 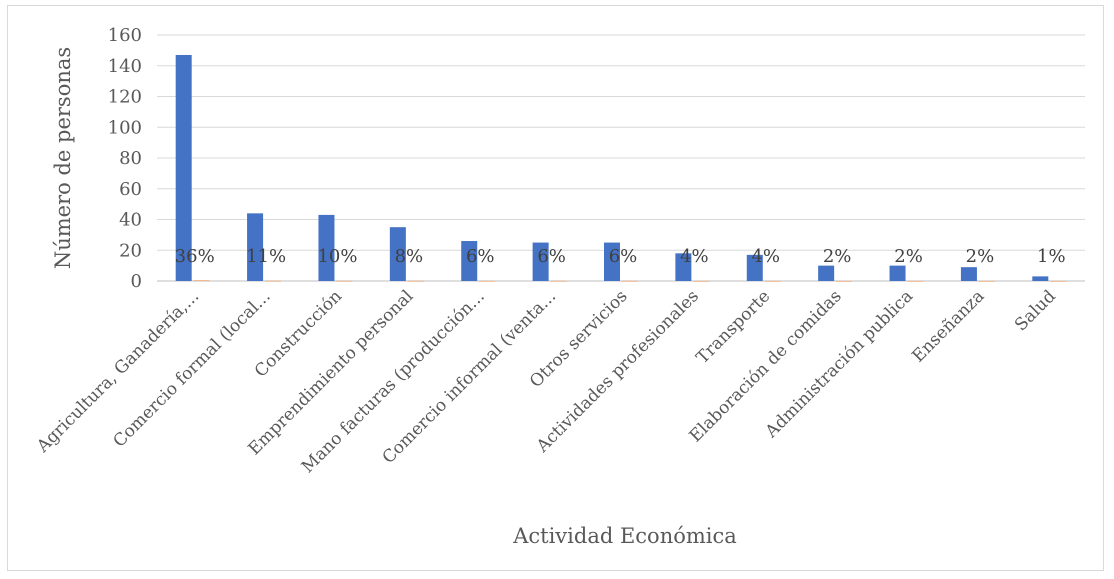 What do you see at coordinates (195, 256) in the screenshot?
I see `data-label: 36%` at bounding box center [195, 256].